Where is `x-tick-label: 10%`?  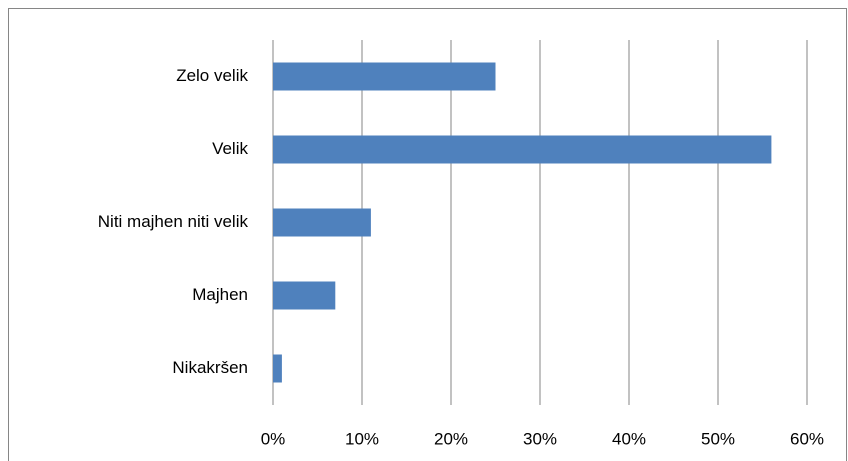 x-tick-label: 10% is located at coordinates (362, 438).